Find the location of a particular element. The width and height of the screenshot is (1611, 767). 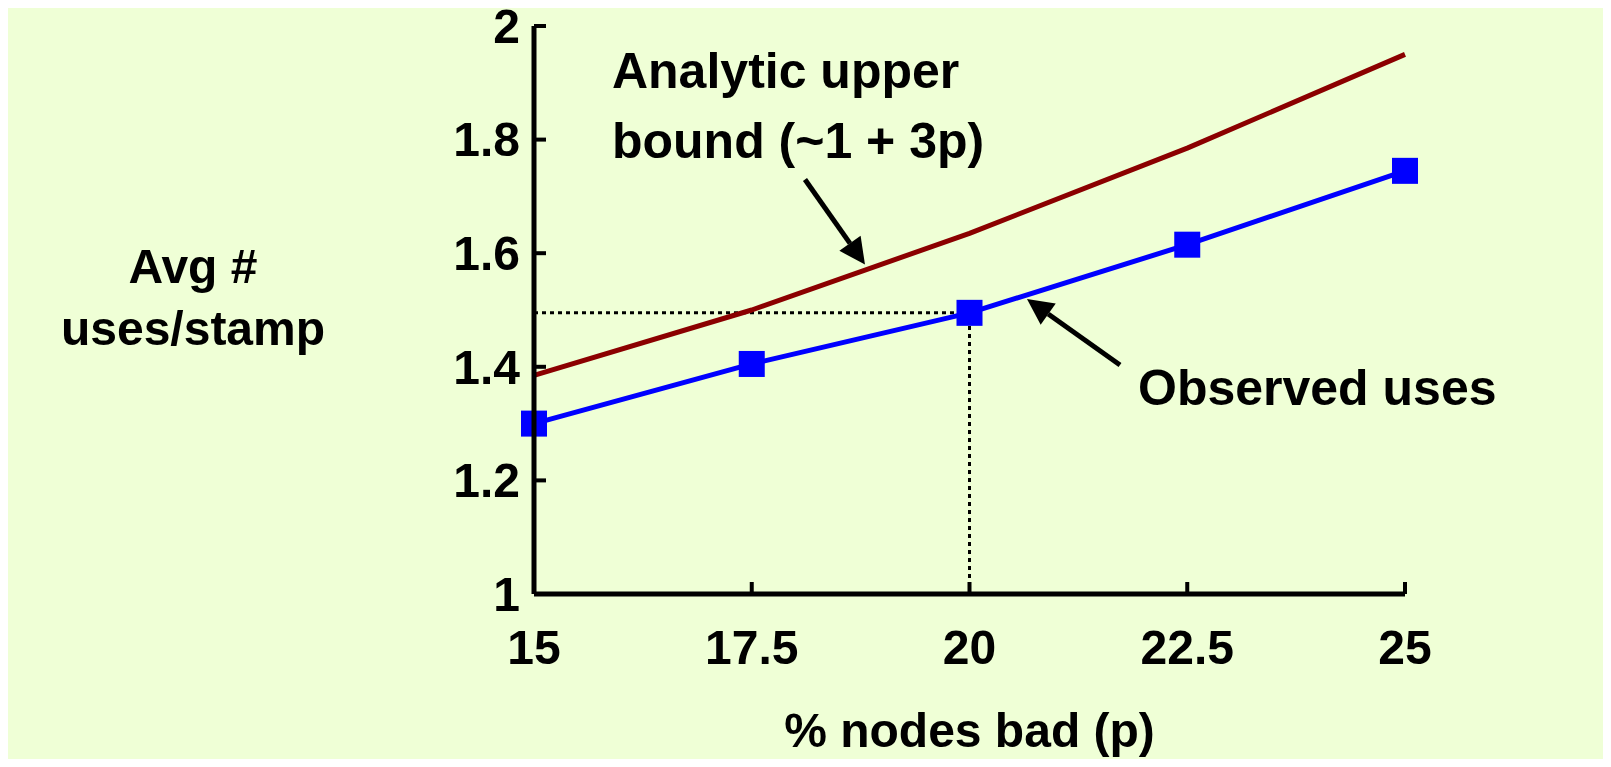

x-axis-title: % nodes bad (p) is located at coordinates (969, 730).